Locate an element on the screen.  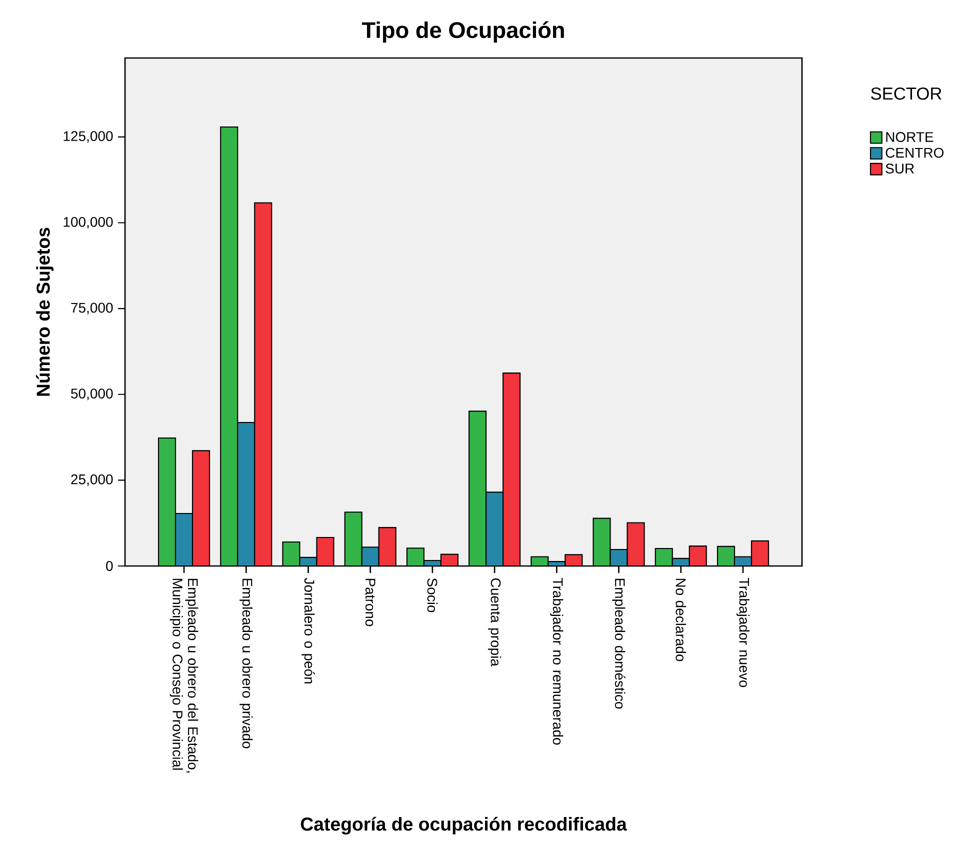
x-tick-label: Empleado u obrero del Estado, Municipio o Consejo Provincial is located at coordinates (184, 675).